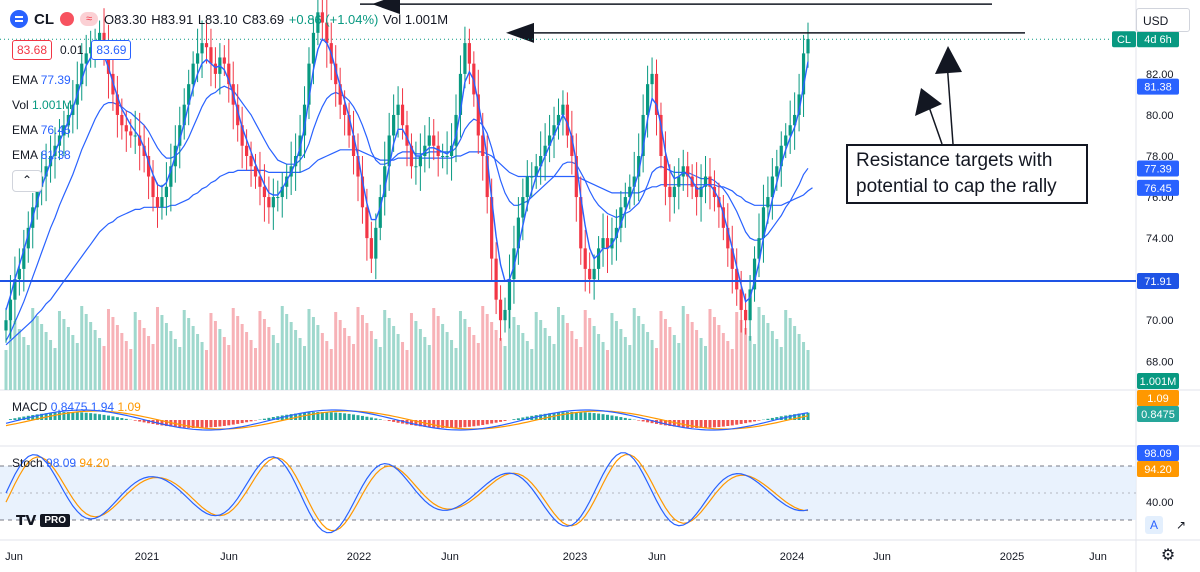 The height and width of the screenshot is (572, 1200). What do you see at coordinates (1163, 20) in the screenshot?
I see `currency-select: USD` at bounding box center [1163, 20].